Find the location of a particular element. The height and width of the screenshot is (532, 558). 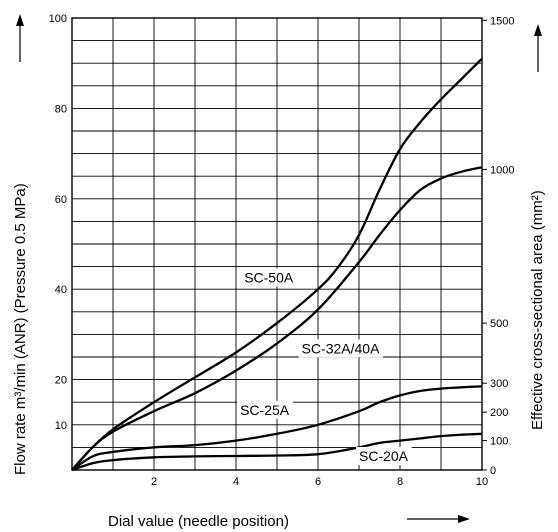

series-labels: SC-50A SC-32A/40A SC-25A SC-20A is located at coordinates (324, 366).